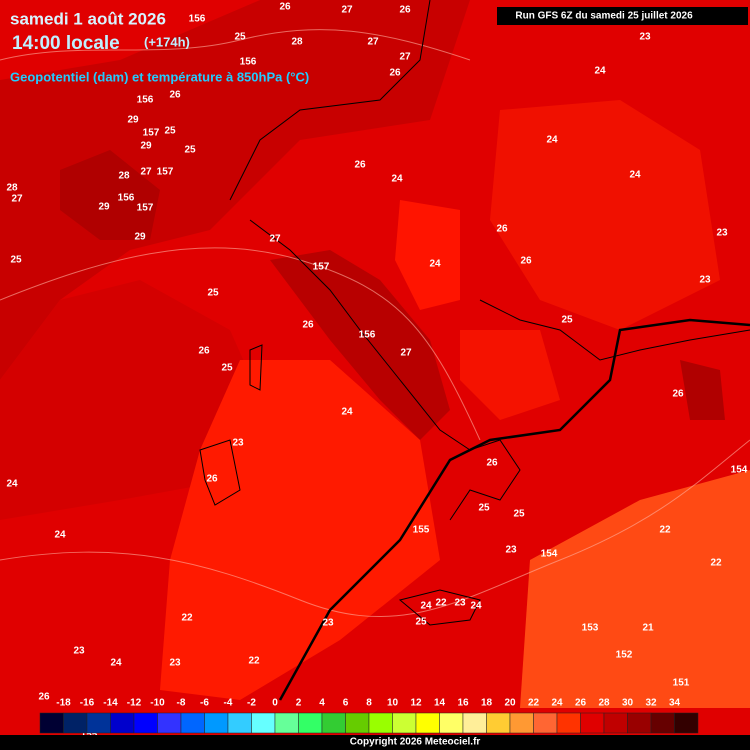 Image resolution: width=750 pixels, height=750 pixels. I want to click on run-box, so click(622, 16).